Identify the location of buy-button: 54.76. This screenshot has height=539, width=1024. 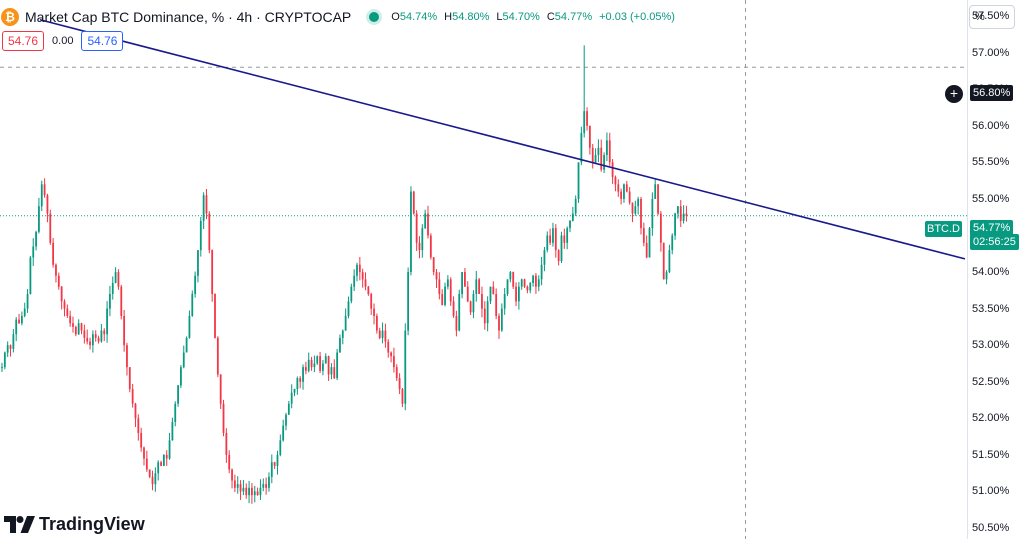
(102, 41).